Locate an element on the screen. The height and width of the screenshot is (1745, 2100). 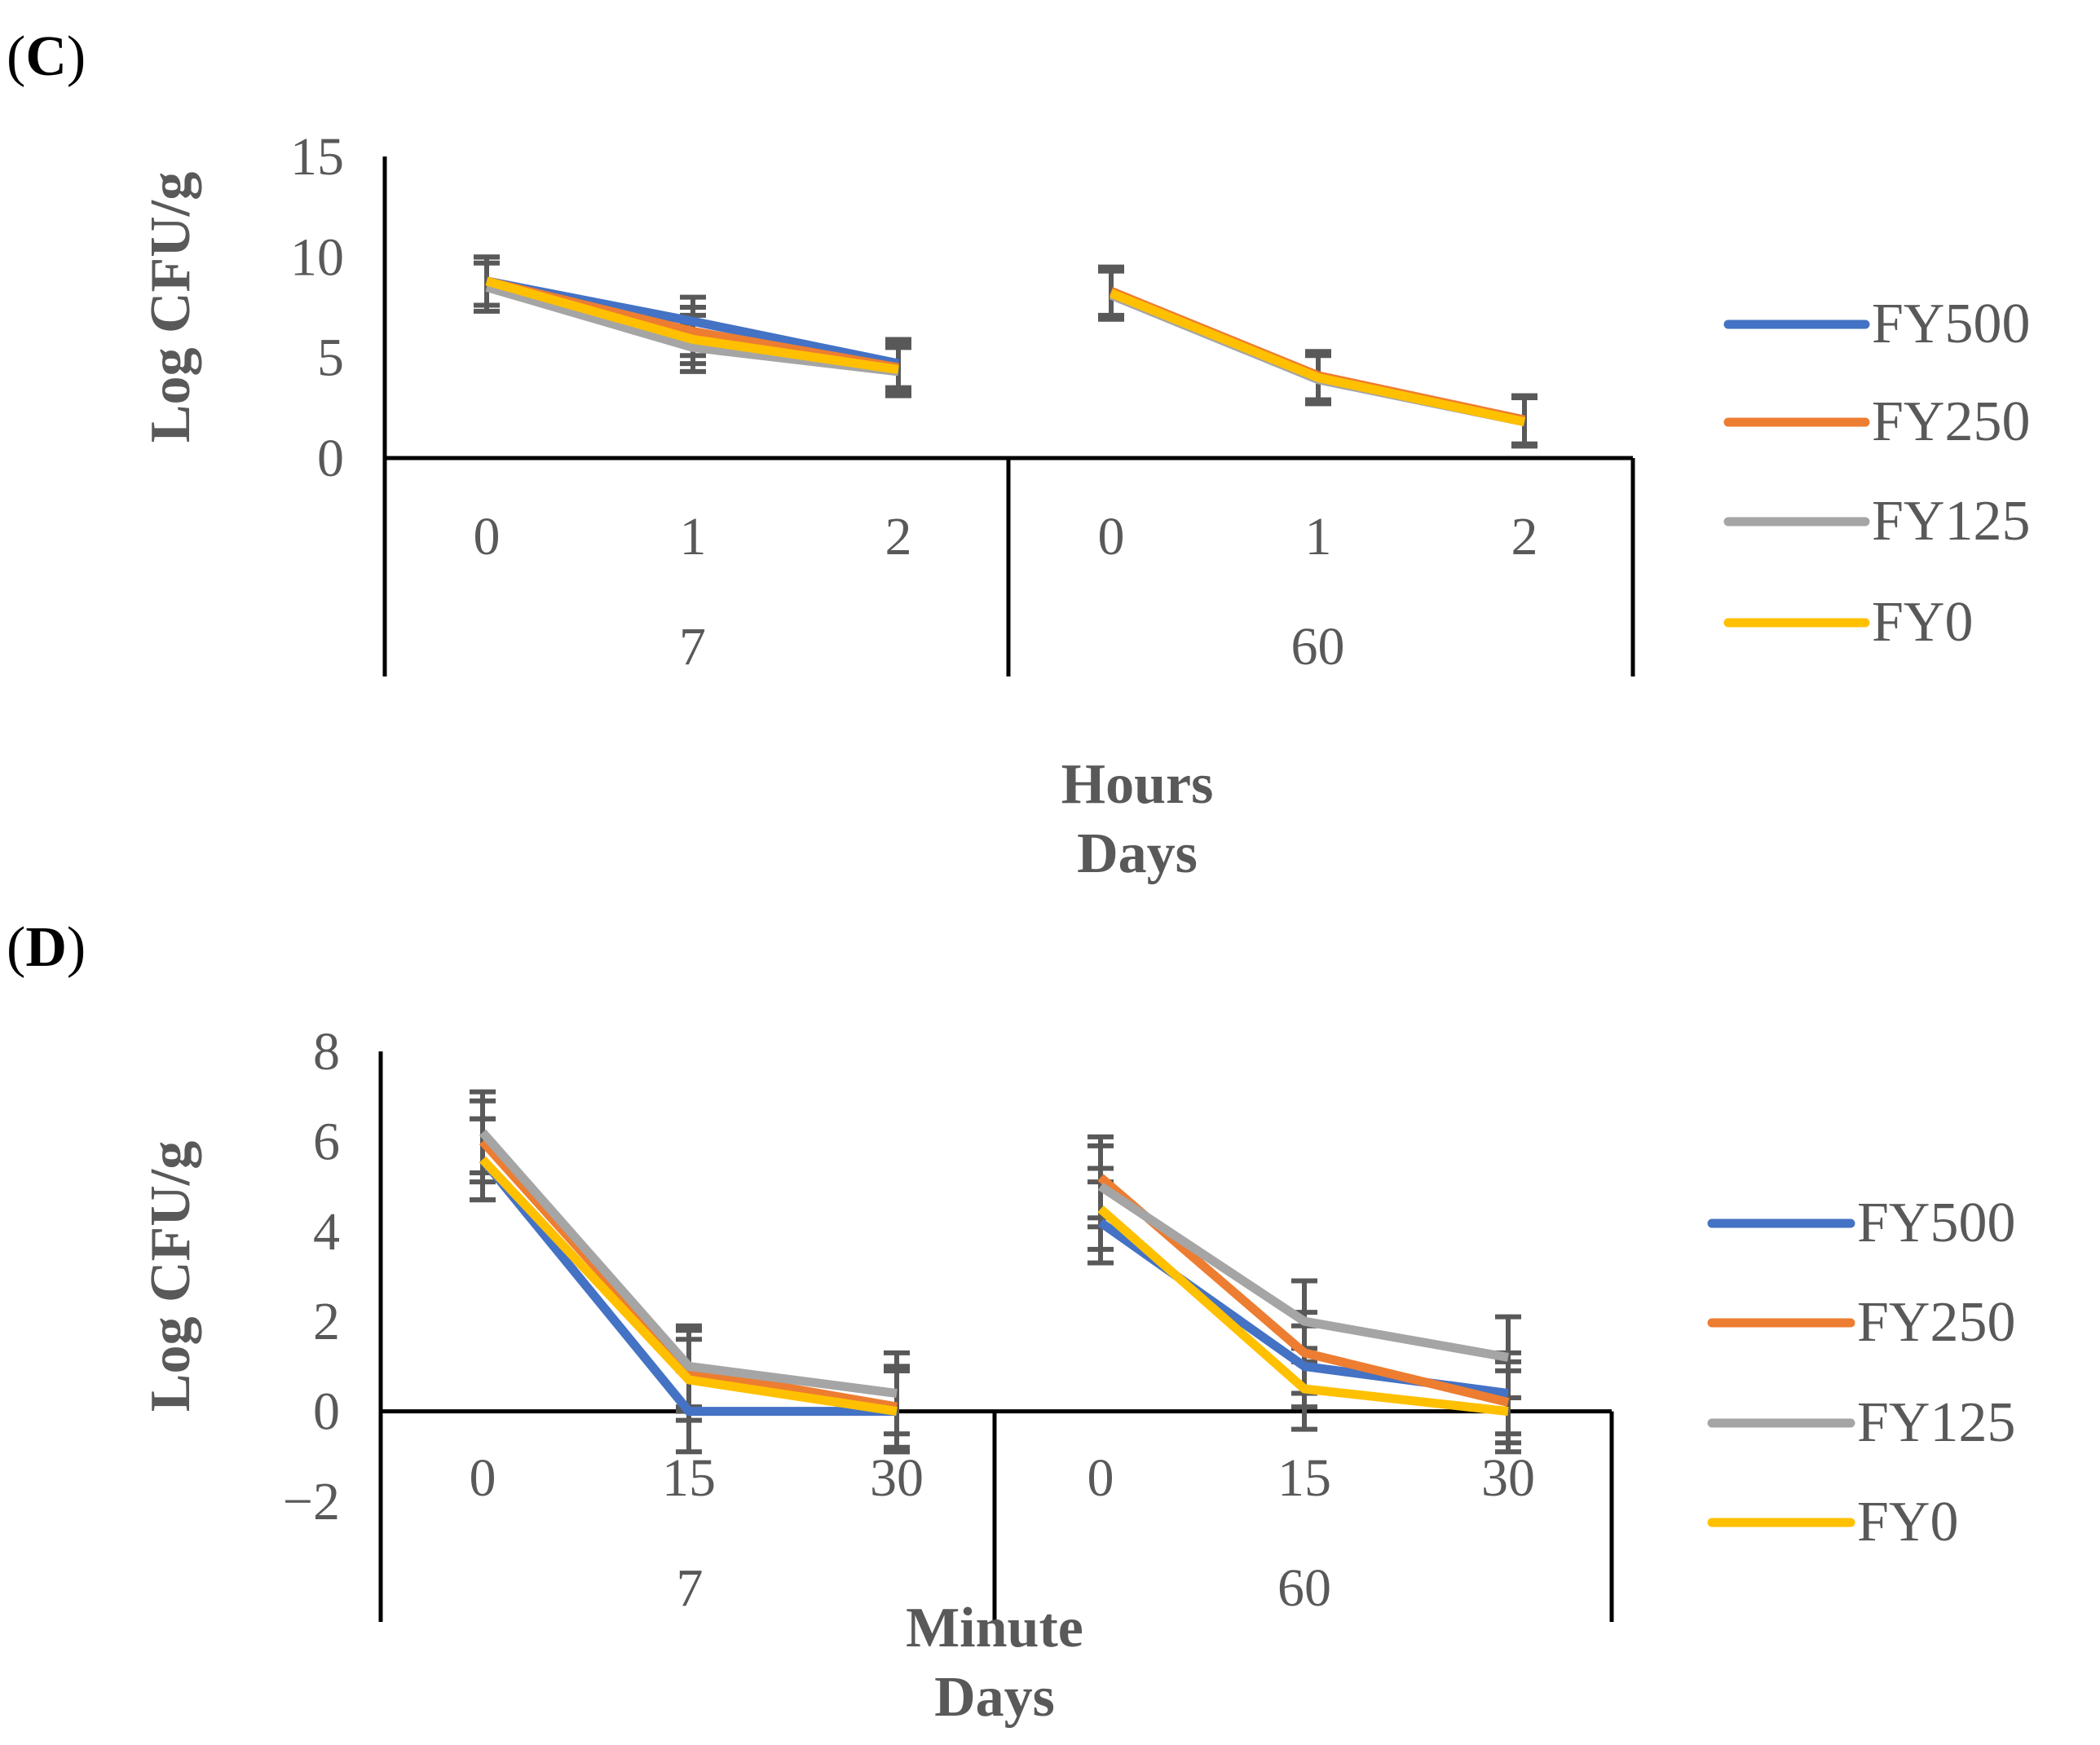
y-tick-label: 4 is located at coordinates (326, 1232).